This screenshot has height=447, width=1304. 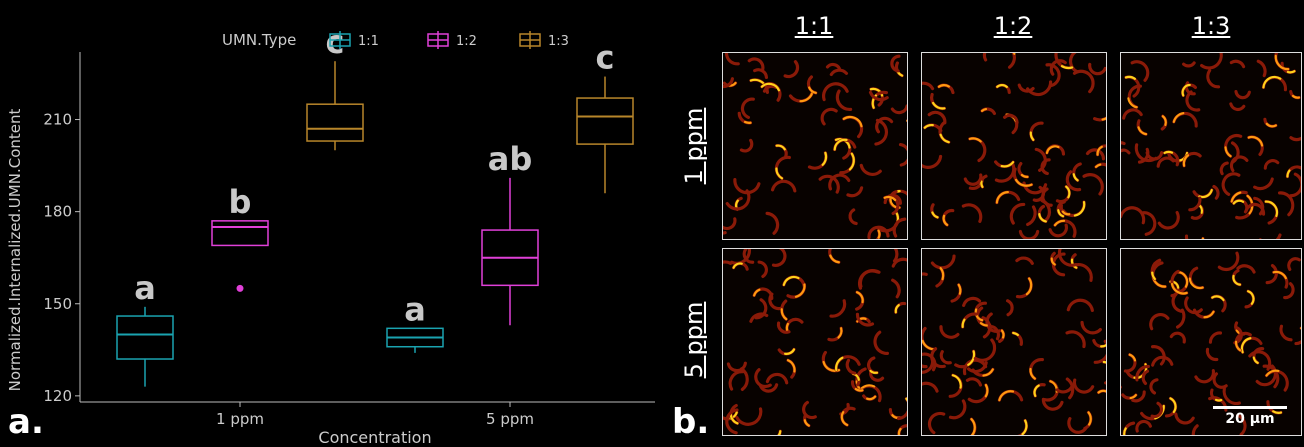 I want to click on legend-item-1-1: 1:1, so click(x=354, y=40).